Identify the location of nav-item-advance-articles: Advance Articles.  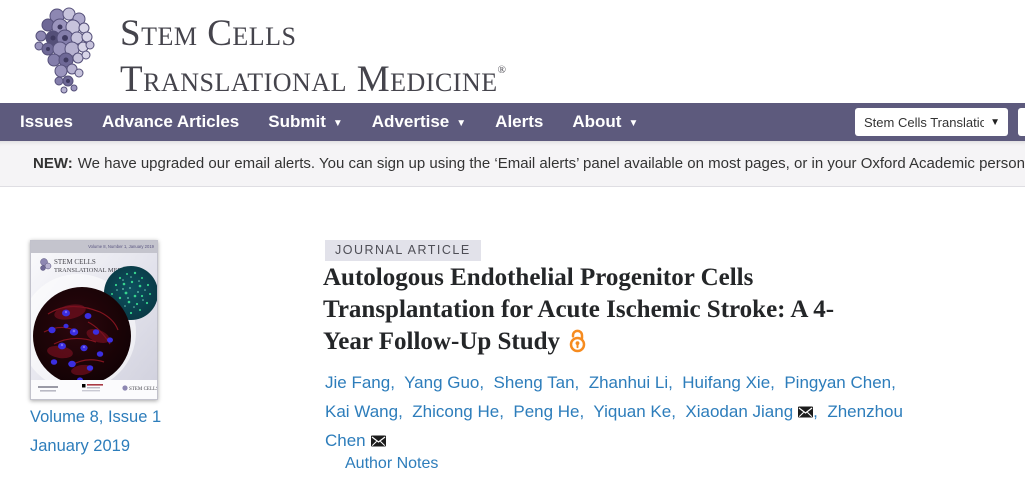
(170, 121).